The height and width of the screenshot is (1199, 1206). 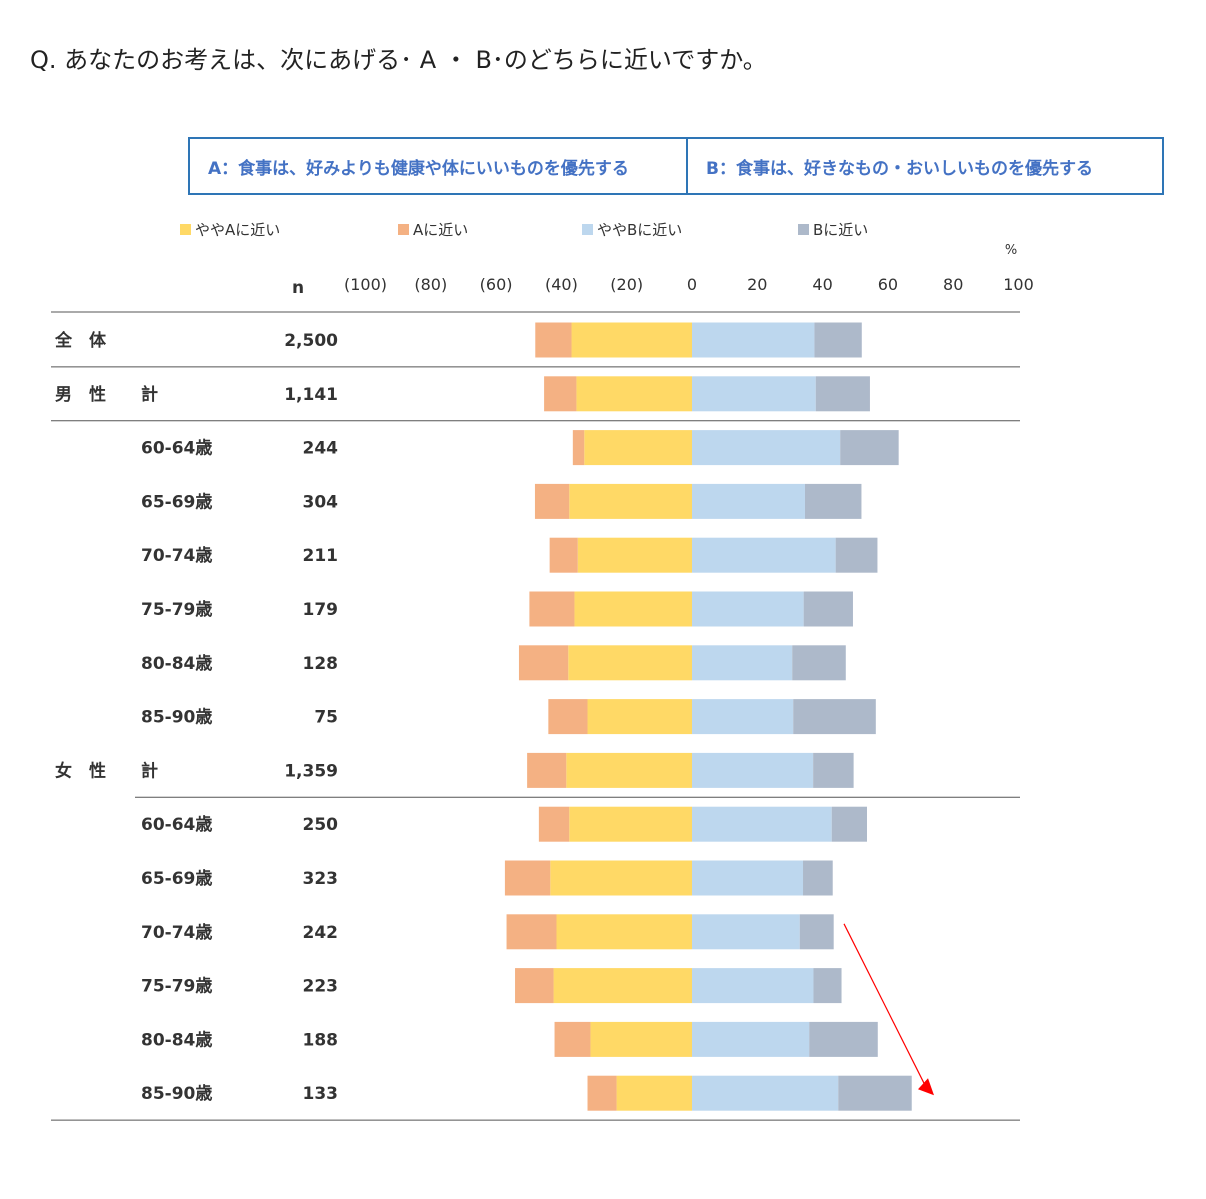 I want to click on row-group-label: 女 性, so click(x=80, y=770).